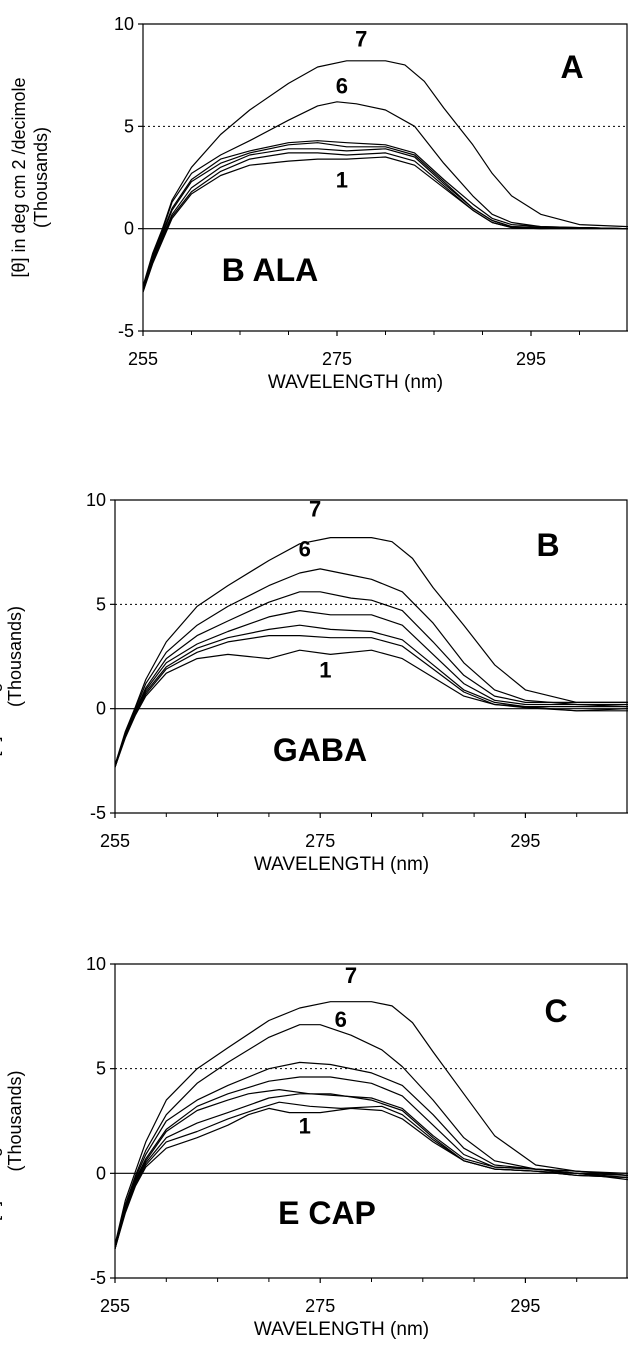 This screenshot has width=628, height=1349. Describe the element at coordinates (327, 1213) in the screenshot. I see `compound-label: E CAP` at that location.